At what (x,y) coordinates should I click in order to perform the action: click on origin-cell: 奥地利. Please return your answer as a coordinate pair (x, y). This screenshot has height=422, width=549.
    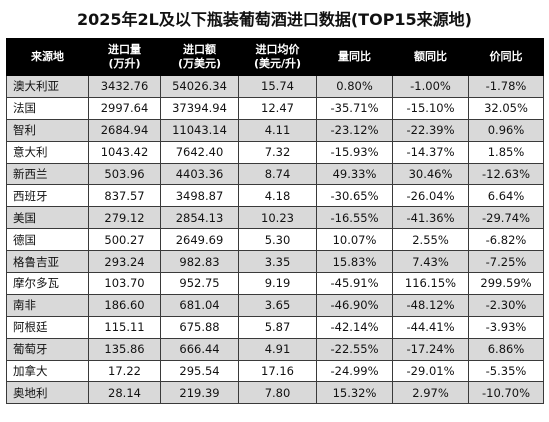
    Looking at the image, I should click on (47, 393).